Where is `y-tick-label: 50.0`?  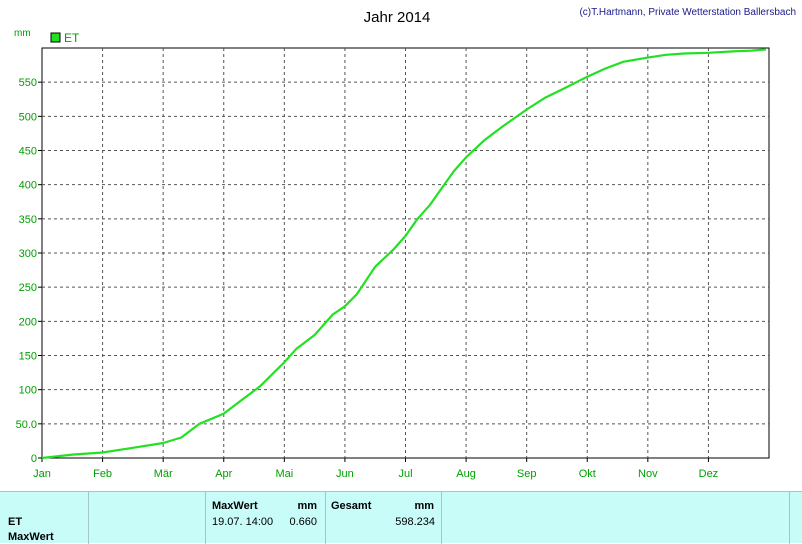 y-tick-label: 50.0 is located at coordinates (26, 425).